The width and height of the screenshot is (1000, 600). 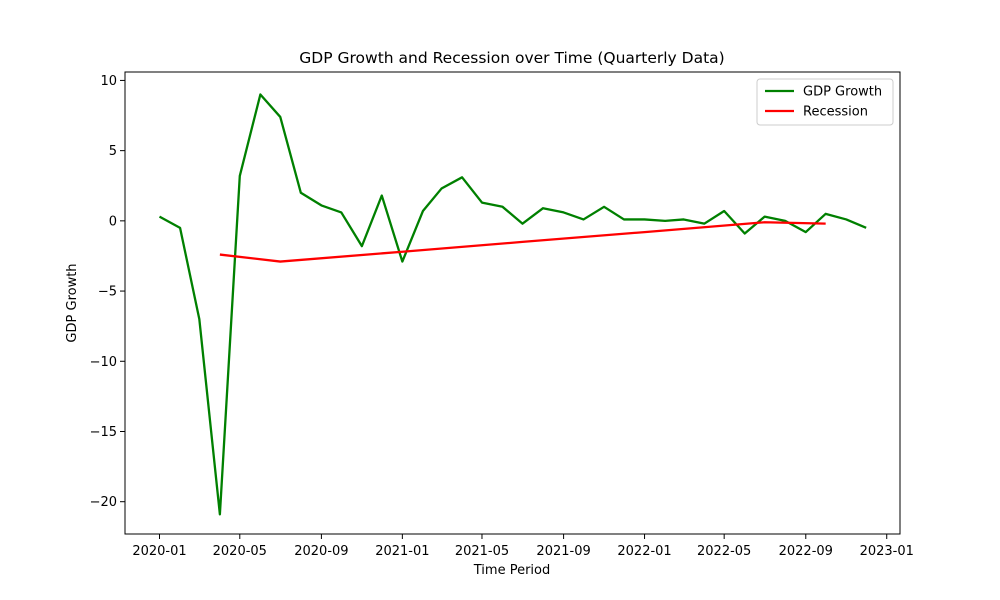 I want to click on y-tick-label: 0, so click(x=113, y=221).